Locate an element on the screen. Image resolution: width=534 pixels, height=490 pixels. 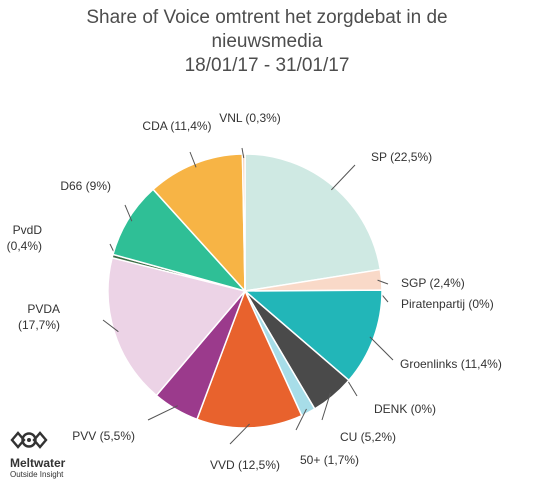
slice-label: CU (5,2%) is located at coordinates (368, 437).